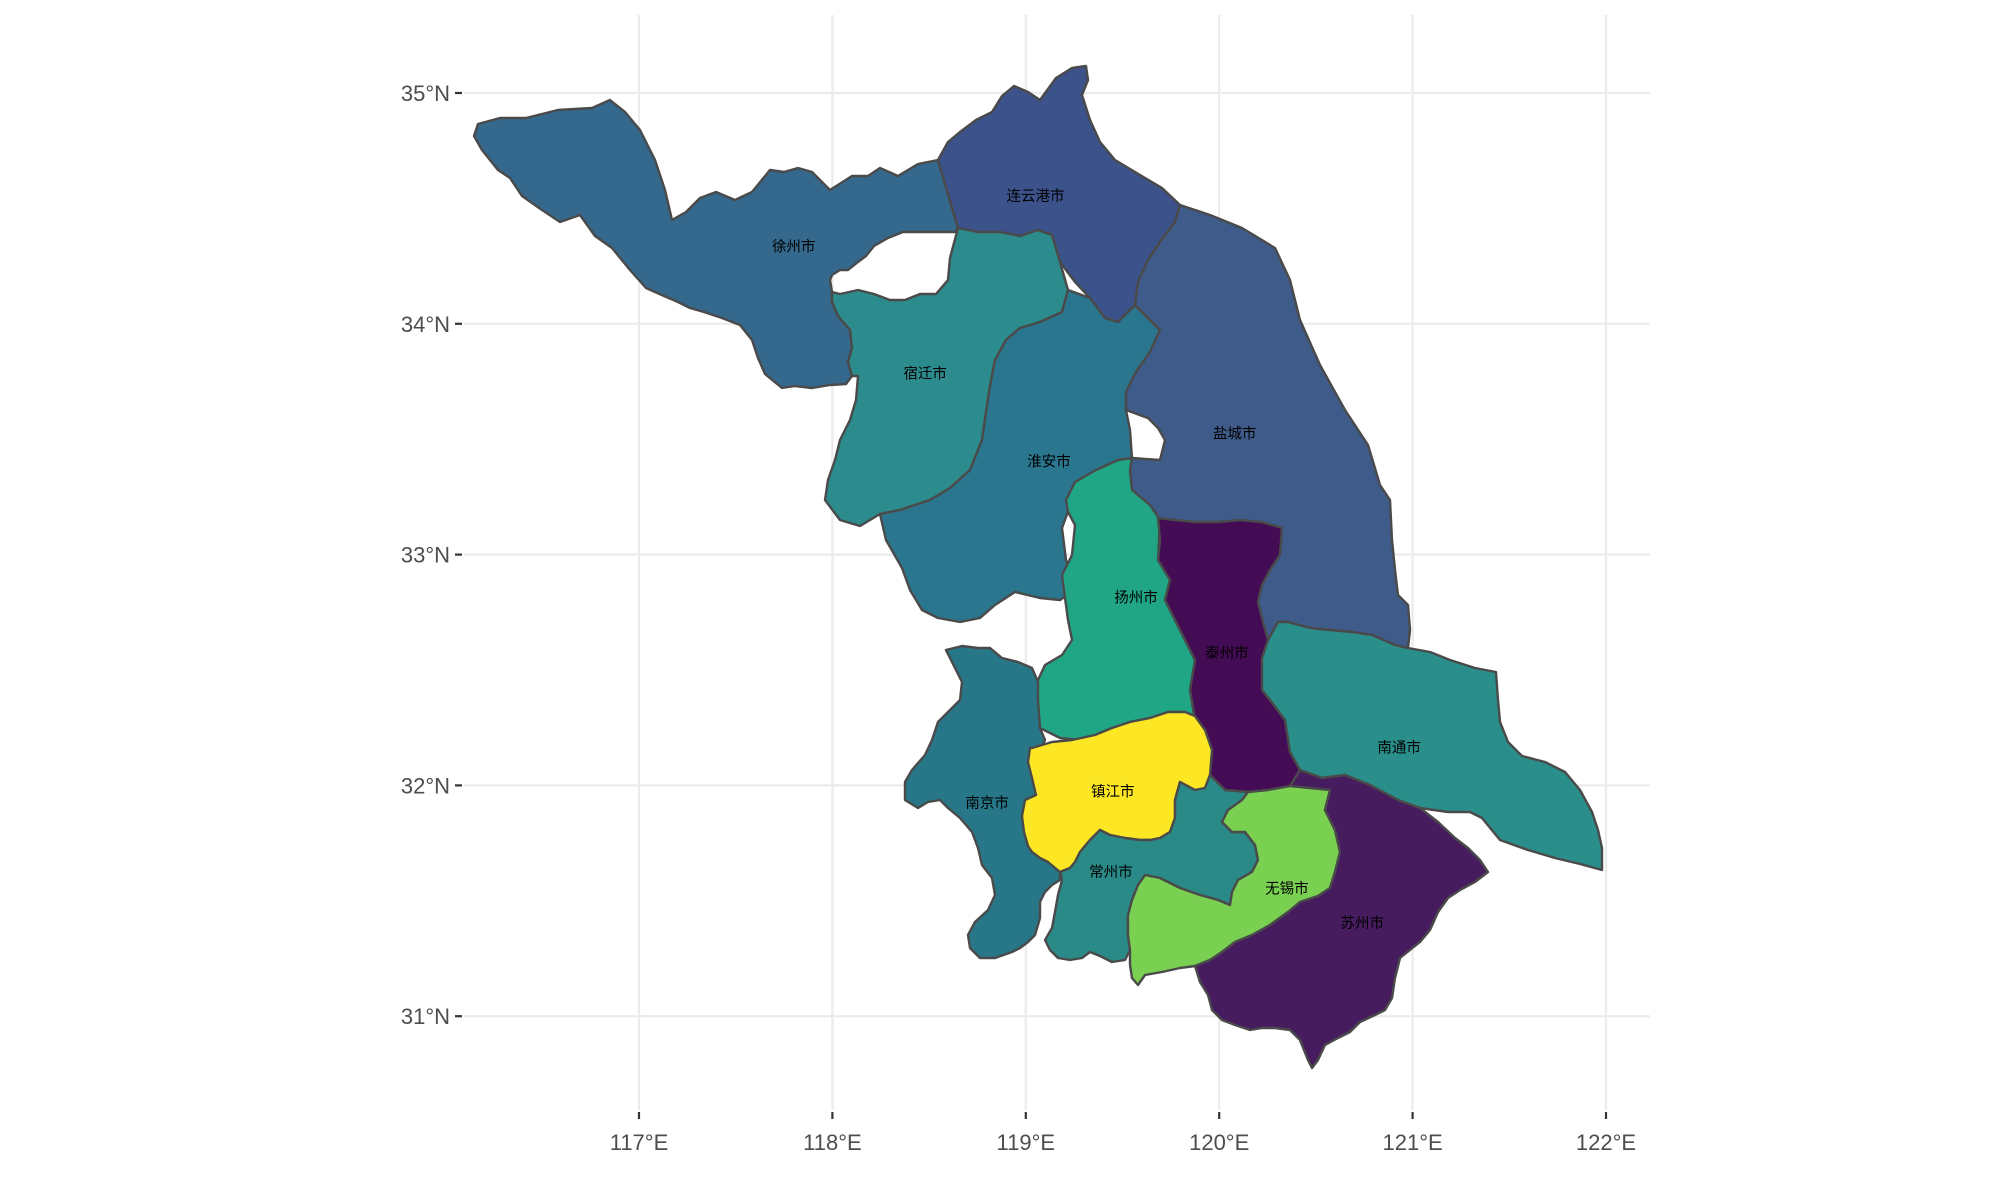 Image resolution: width=2000 pixels, height=1200 pixels. Describe the element at coordinates (639, 1142) in the screenshot. I see `lon-tick-label: 117°E` at that location.